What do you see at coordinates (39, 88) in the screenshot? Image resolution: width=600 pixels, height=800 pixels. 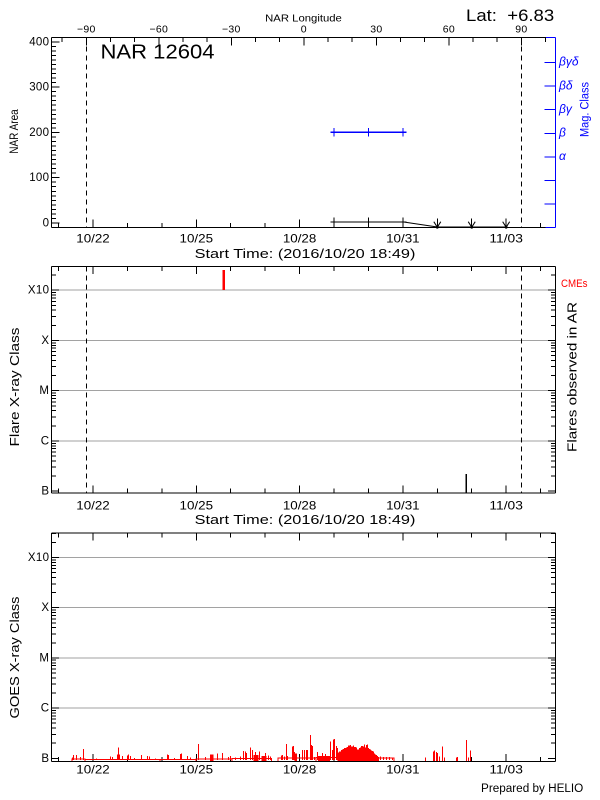 I see `svg-text: 300` at bounding box center [39, 88].